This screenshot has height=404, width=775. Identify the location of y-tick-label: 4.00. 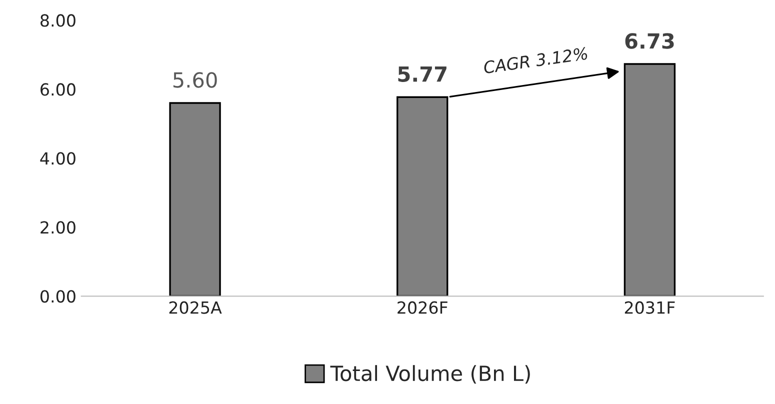
(58, 158).